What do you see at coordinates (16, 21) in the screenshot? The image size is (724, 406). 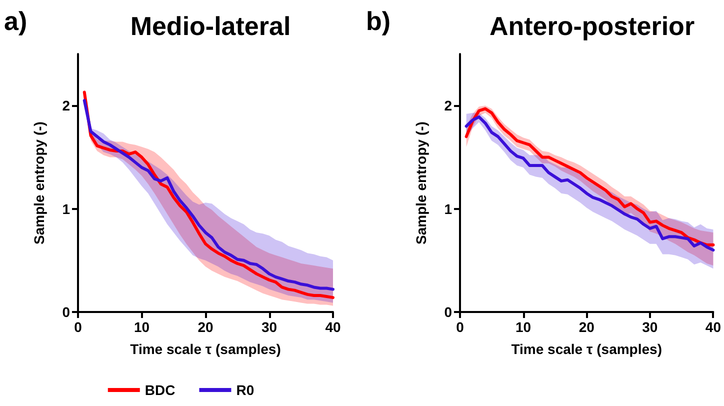 I see `text: a)` at bounding box center [16, 21].